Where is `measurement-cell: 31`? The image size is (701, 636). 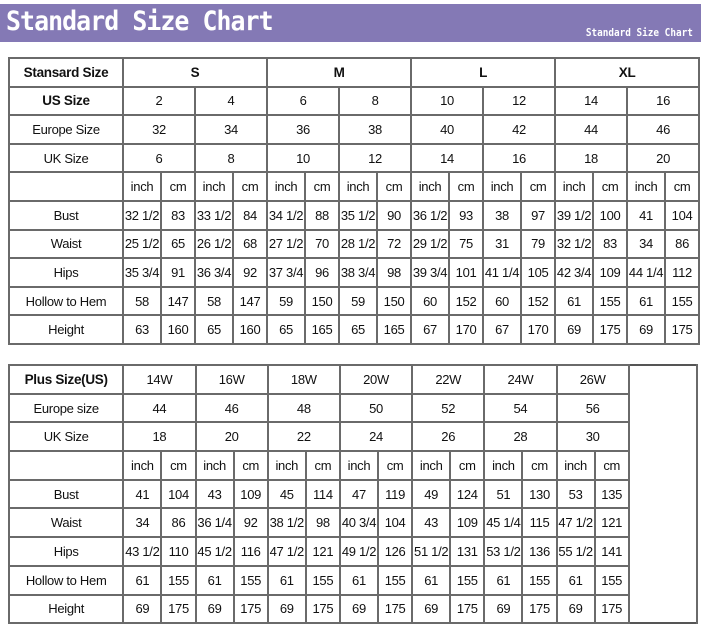
measurement-cell: 31 is located at coordinates (502, 244).